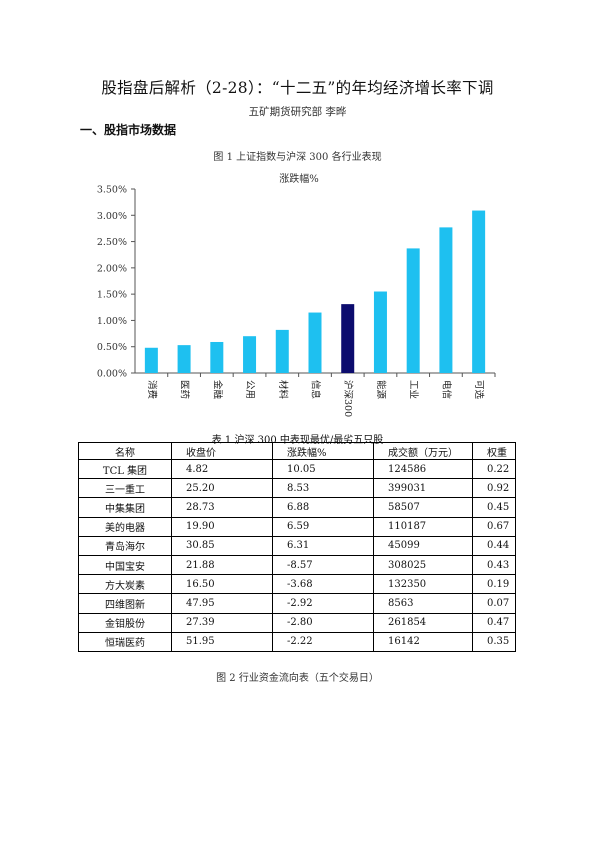 The image size is (595, 842). What do you see at coordinates (222, 526) in the screenshot?
I see `cell-close: 19.90` at bounding box center [222, 526].